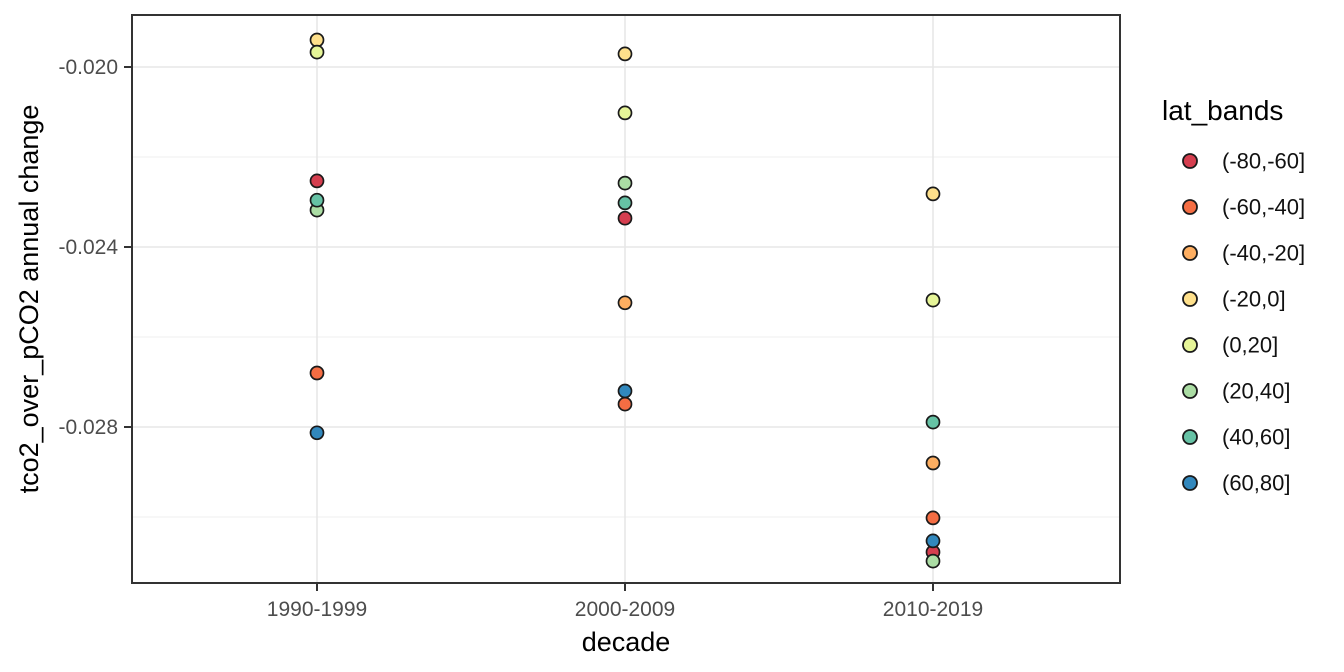  I want to click on legend-item: (-60,-40], so click(1243, 207).